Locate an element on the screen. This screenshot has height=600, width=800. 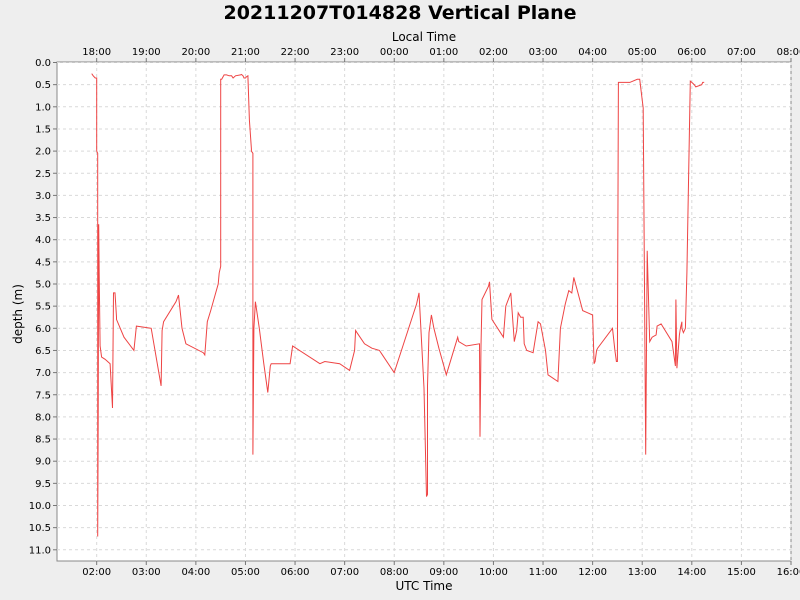
x2-tick-label: 05:00 is located at coordinates (642, 52).